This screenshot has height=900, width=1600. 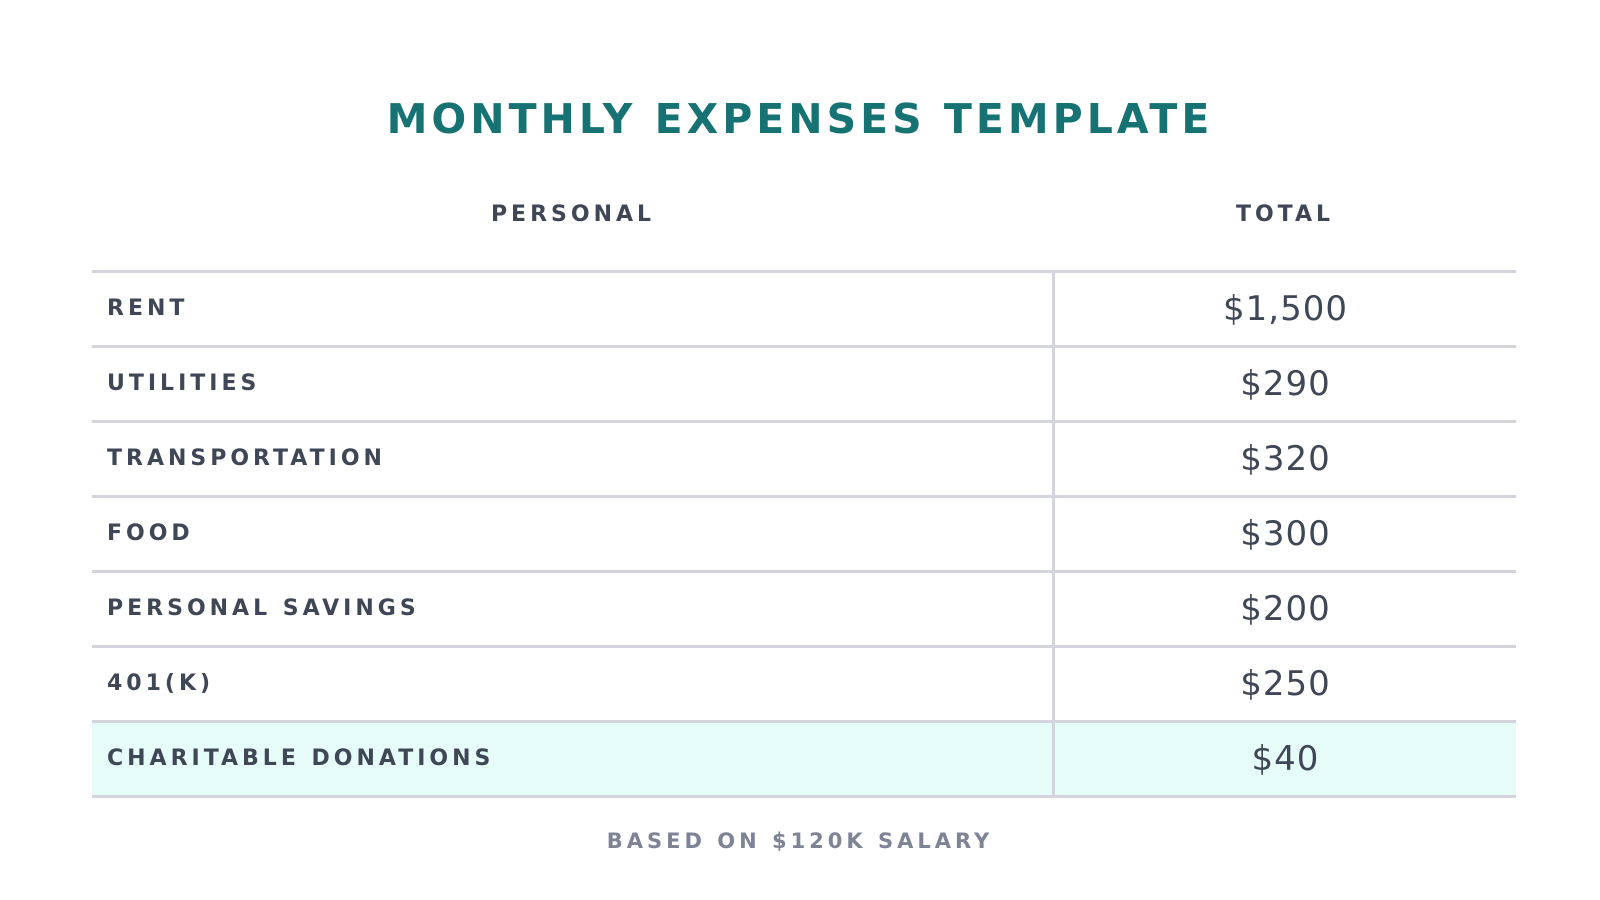 I want to click on row-label: TRANSPORTATION, so click(x=246, y=458).